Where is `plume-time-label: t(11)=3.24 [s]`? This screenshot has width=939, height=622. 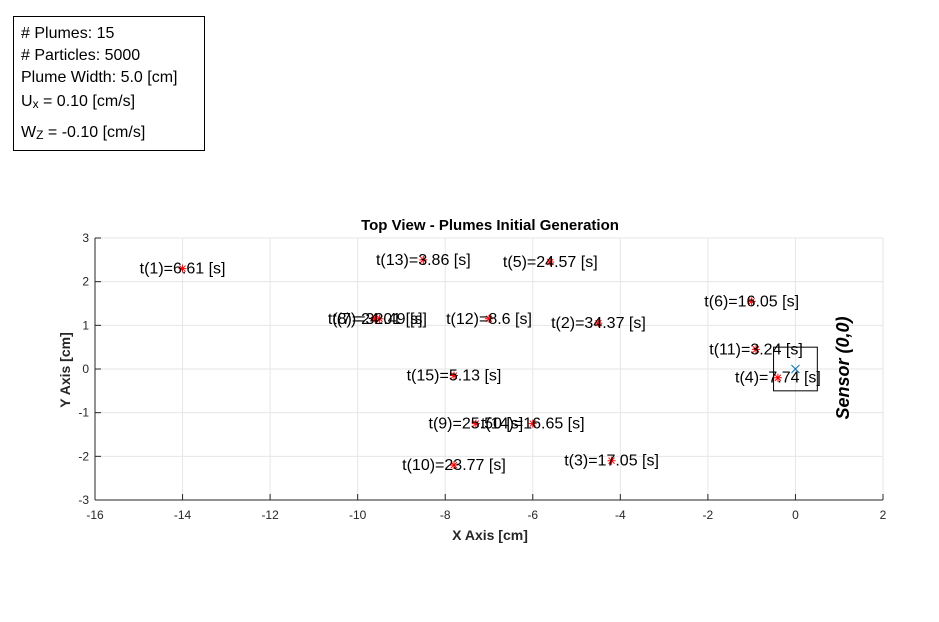
plume-time-label: t(11)=3.24 [s] is located at coordinates (756, 349).